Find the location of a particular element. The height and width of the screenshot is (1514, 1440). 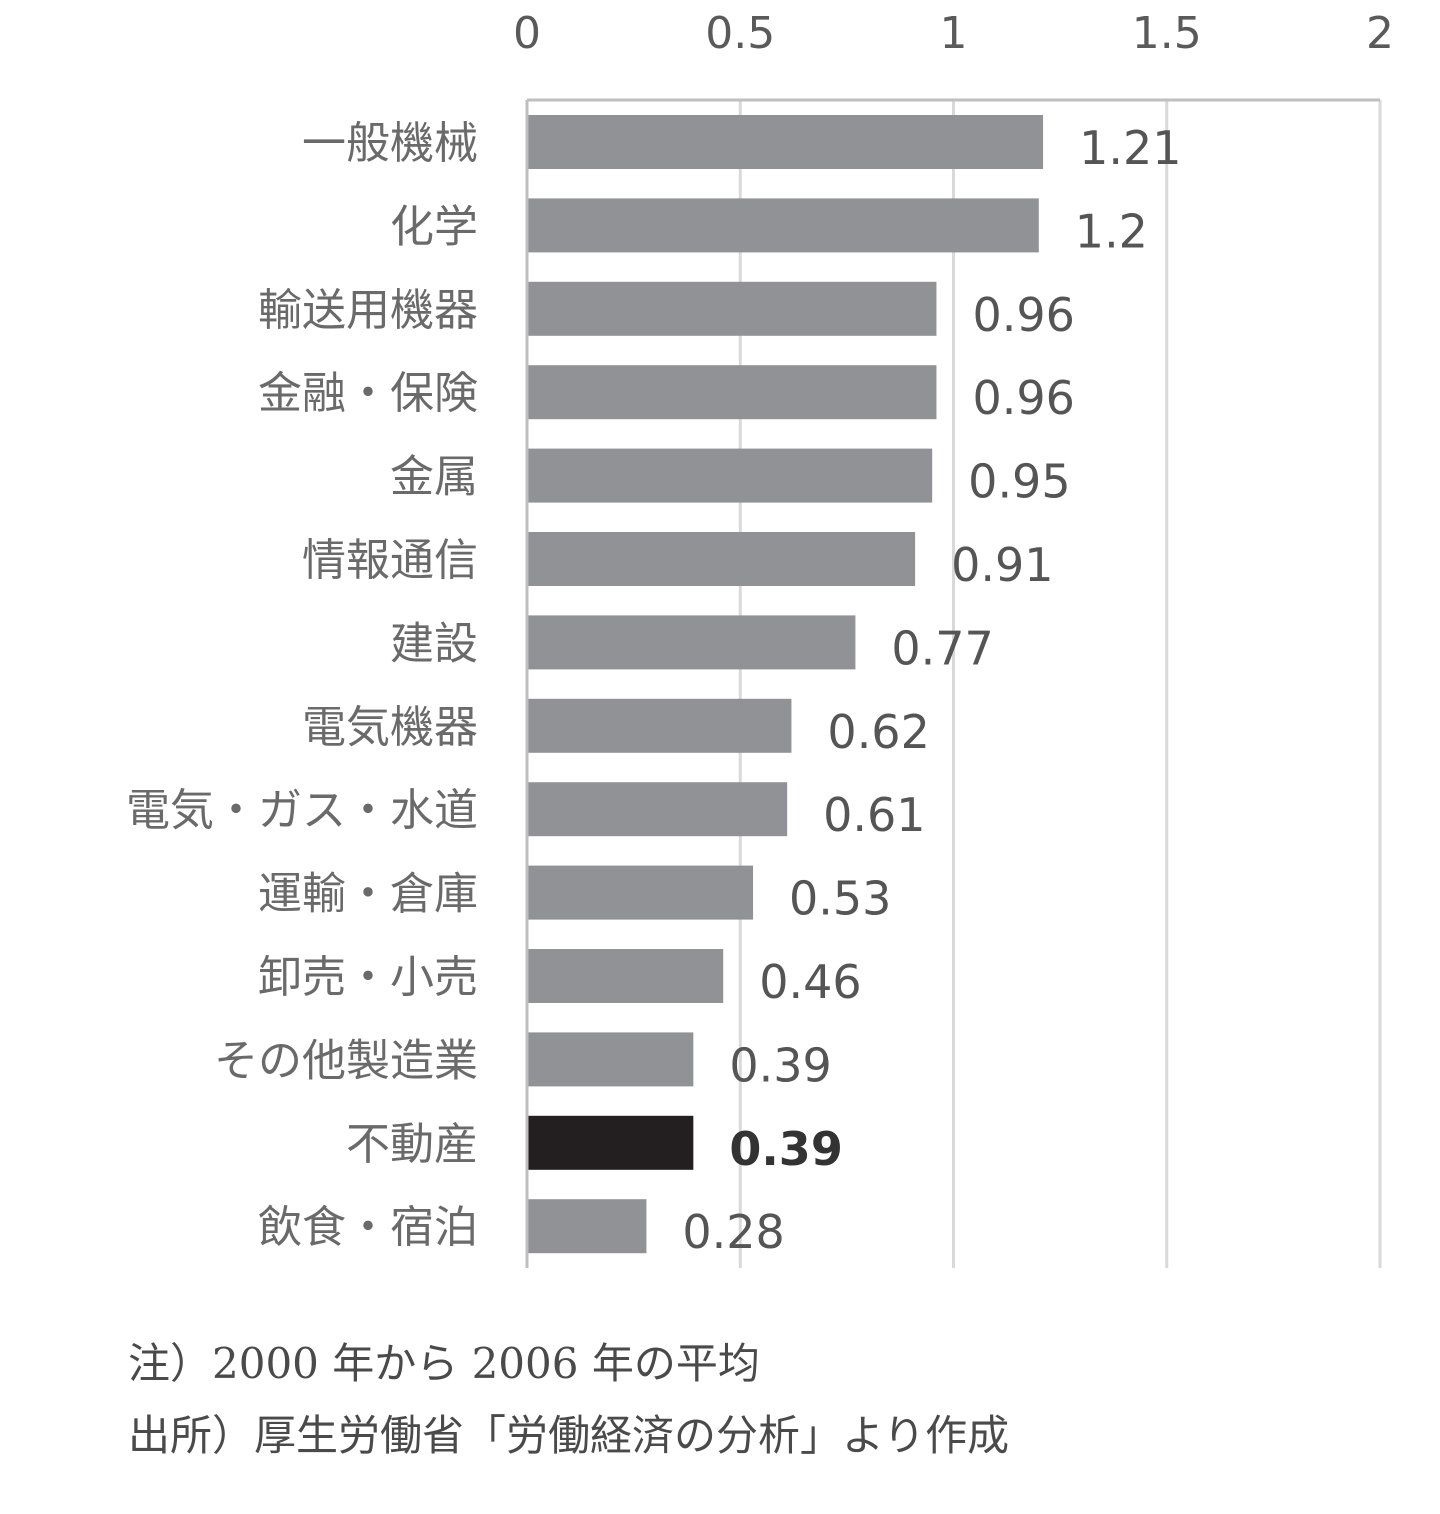

category-label: 電気・ガス・水道 is located at coordinates (302, 810).